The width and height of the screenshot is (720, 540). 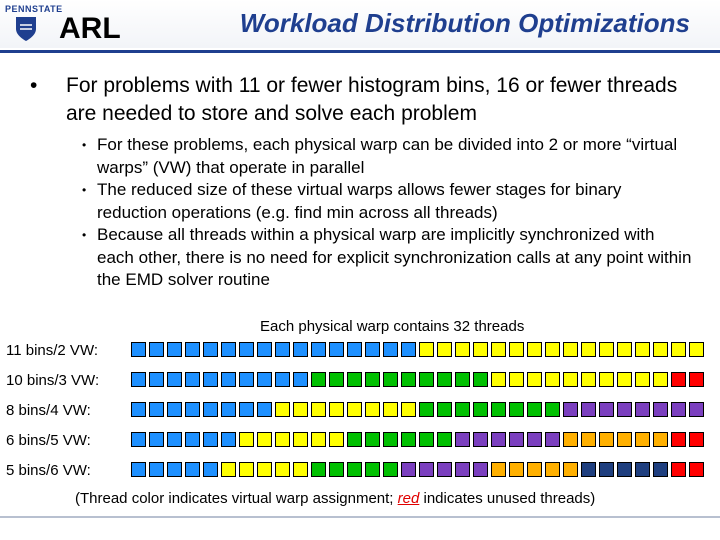 What do you see at coordinates (53, 380) in the screenshot?
I see `row-label: 10 bins/3 VW:` at bounding box center [53, 380].